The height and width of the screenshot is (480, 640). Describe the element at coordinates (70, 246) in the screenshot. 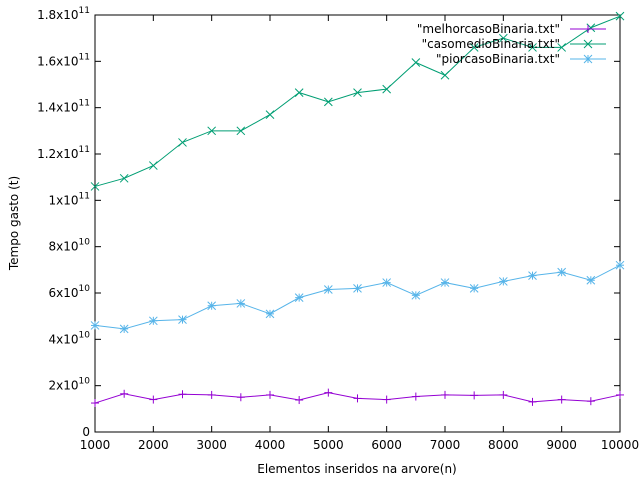

I see `y-tick-label: 8x10¹⁰` at that location.